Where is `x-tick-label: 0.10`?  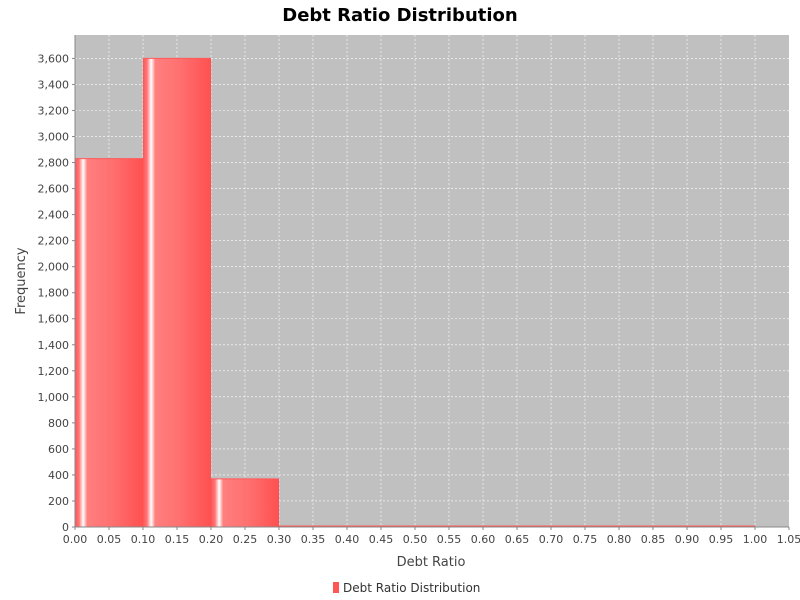
x-tick-label: 0.10 is located at coordinates (143, 539).